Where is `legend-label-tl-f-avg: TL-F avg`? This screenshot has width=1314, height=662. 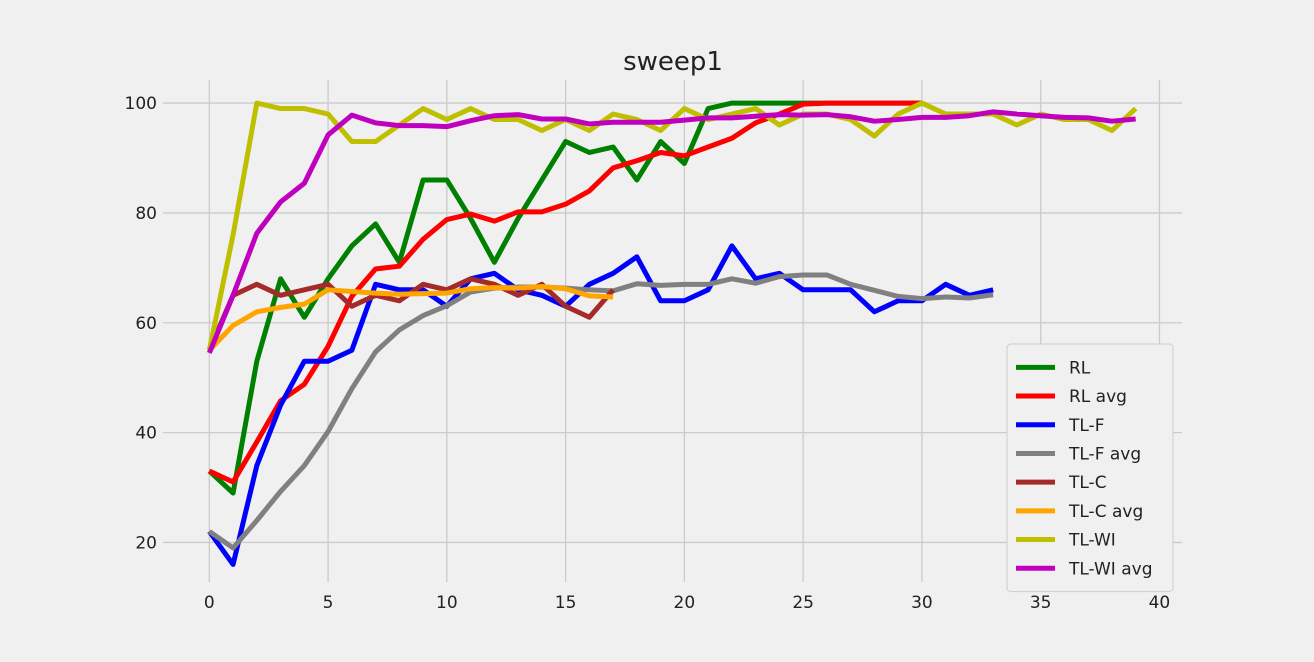 legend-label-tl-f-avg: TL-F avg is located at coordinates (1104, 454).